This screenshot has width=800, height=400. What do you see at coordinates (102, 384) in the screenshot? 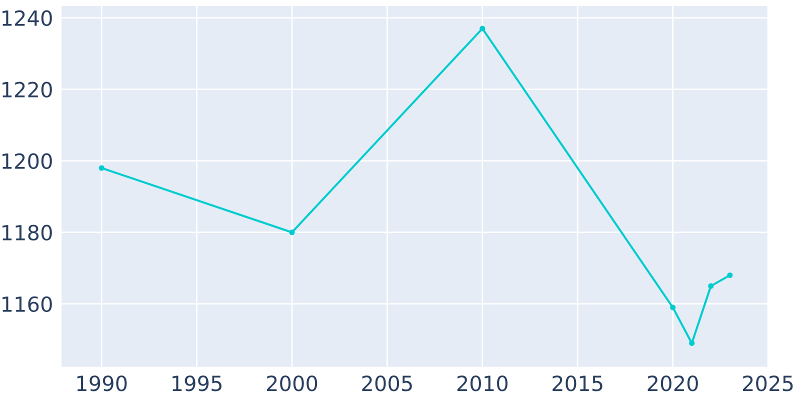
I see `x-tick-label: 1990` at bounding box center [102, 384].